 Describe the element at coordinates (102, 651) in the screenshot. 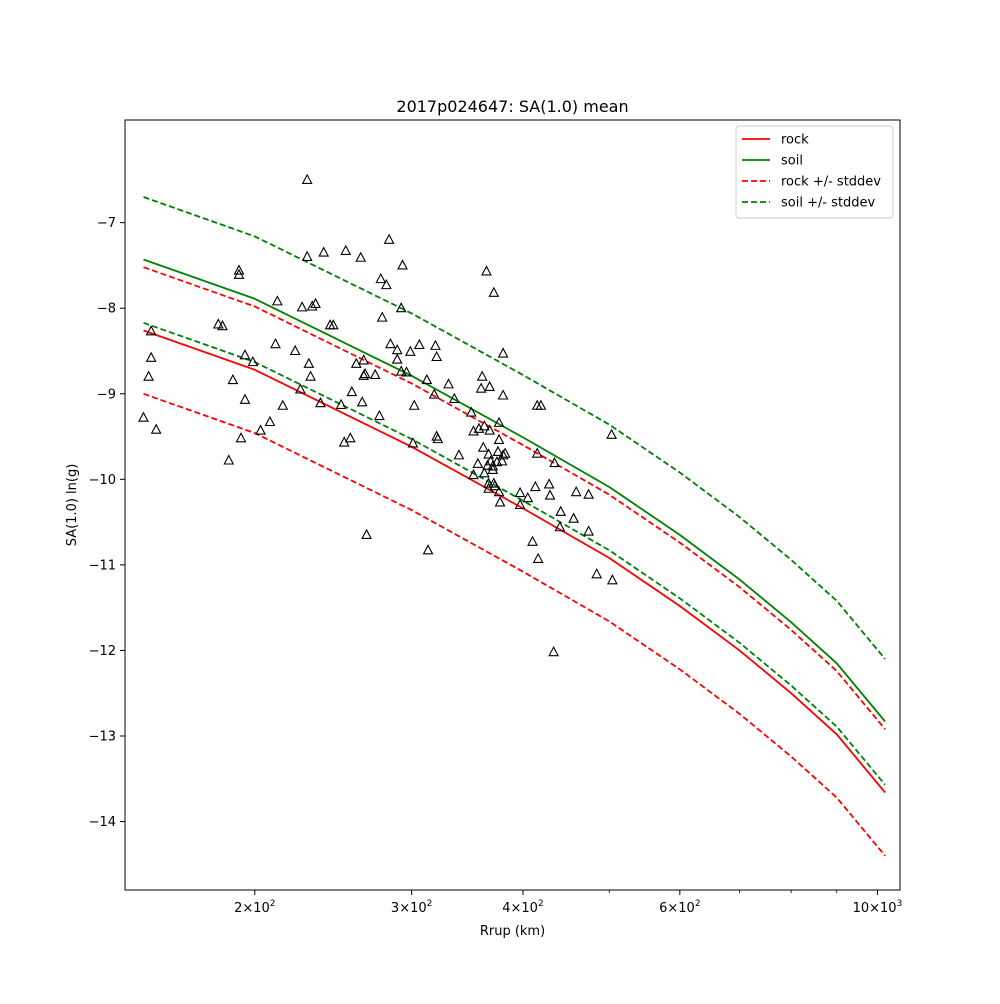

I see `y-tick-label: −12` at that location.